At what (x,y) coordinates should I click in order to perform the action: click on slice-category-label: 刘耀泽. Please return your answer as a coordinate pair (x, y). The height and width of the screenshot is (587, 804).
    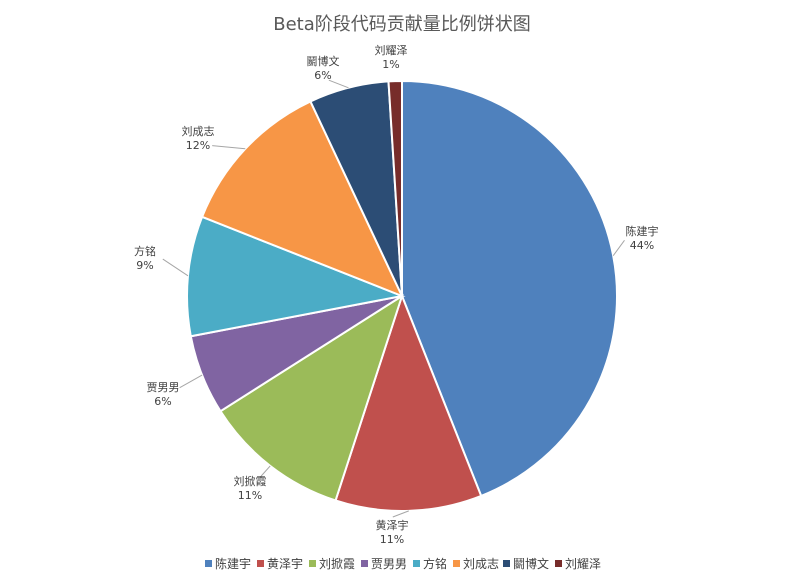
    Looking at the image, I should click on (391, 50).